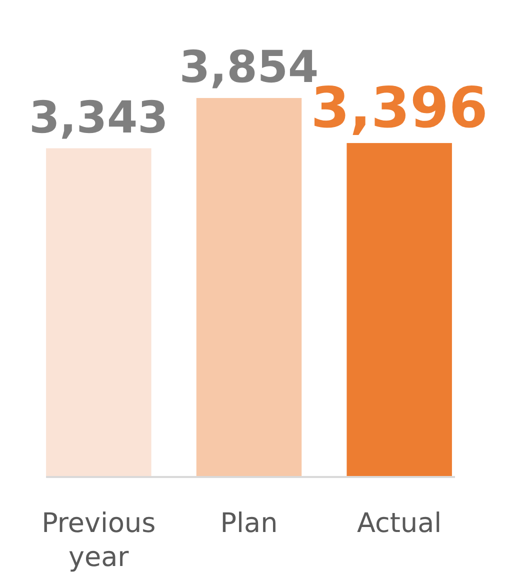 Image resolution: width=506 pixels, height=574 pixels. What do you see at coordinates (249, 523) in the screenshot?
I see `x-tick-label: Plan` at bounding box center [249, 523].